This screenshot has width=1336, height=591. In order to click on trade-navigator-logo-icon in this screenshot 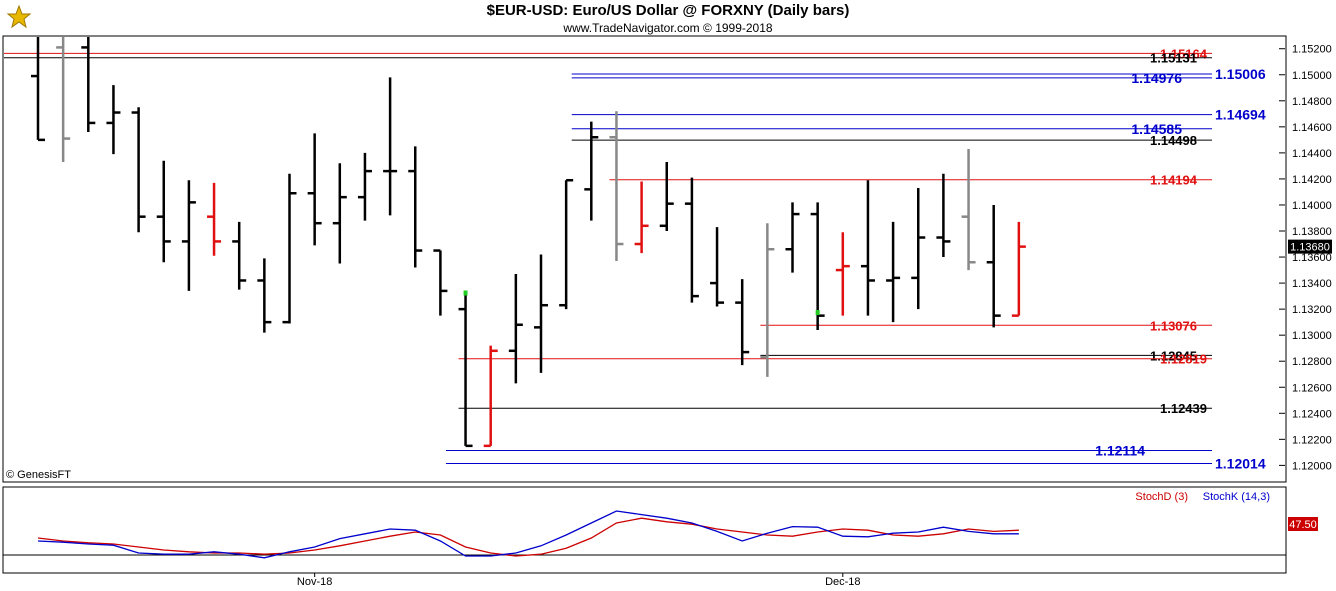, I will do `click(19, 17)`.